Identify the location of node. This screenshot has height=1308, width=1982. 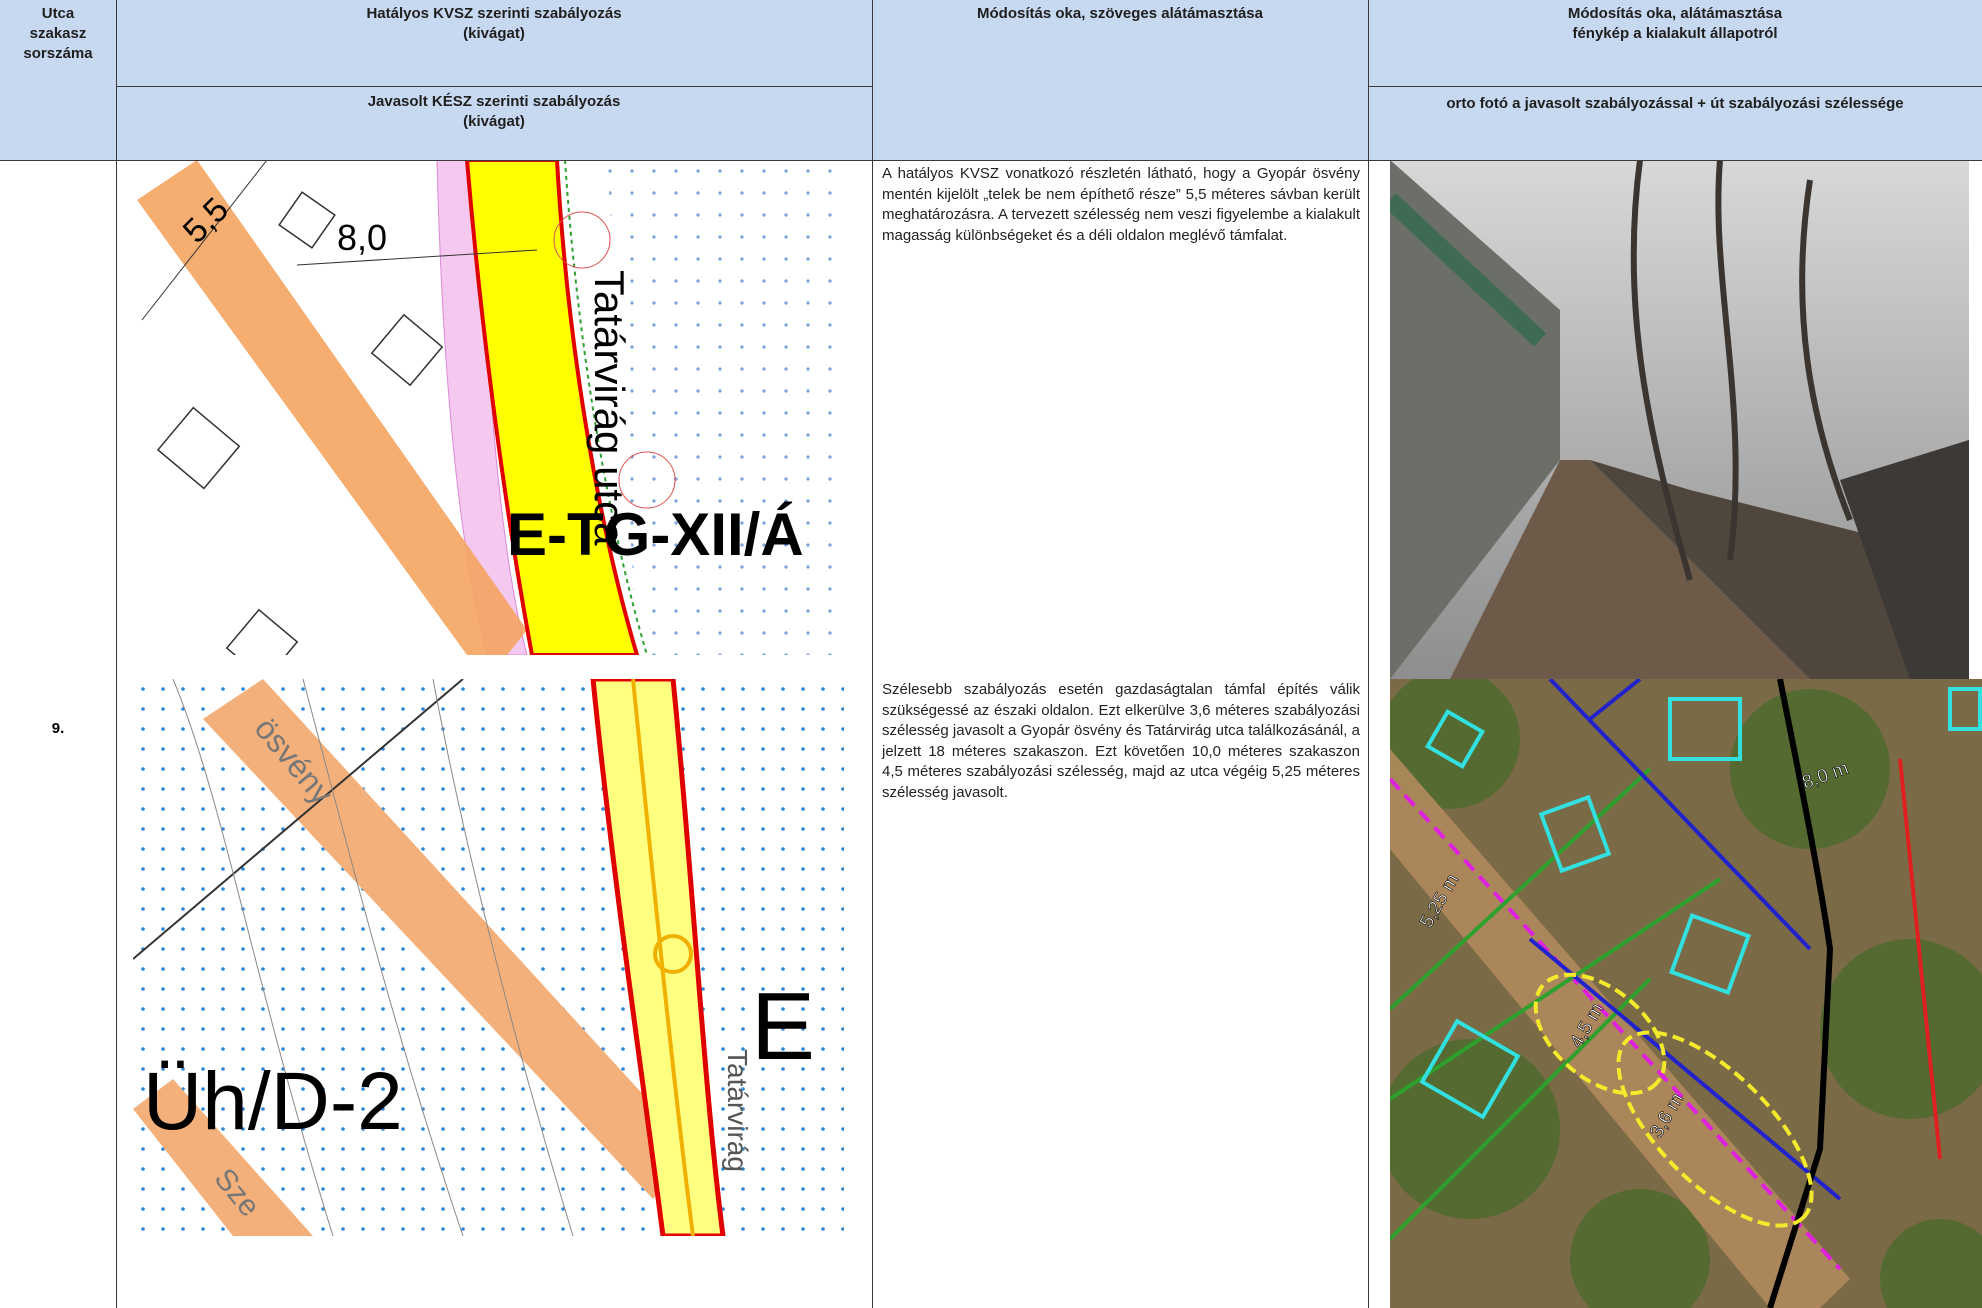
(673, 954).